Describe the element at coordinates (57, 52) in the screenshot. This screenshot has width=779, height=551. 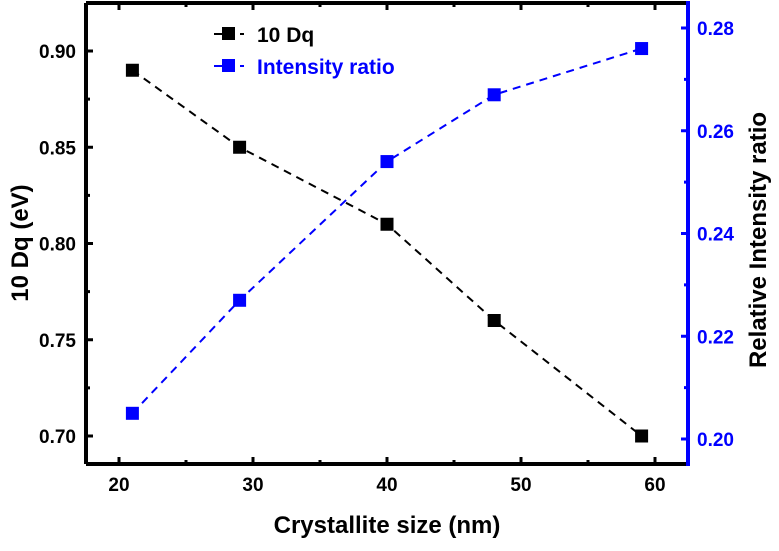
I see `y-tick-label: 0.90` at that location.